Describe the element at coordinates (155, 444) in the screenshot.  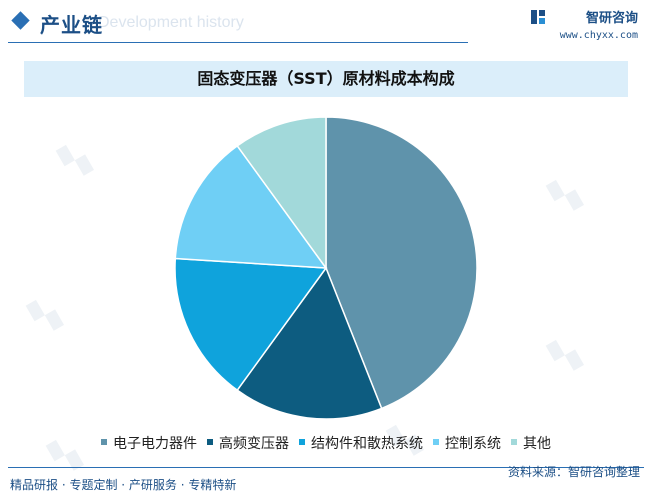
I see `legend-label: 电子电力器件` at that location.